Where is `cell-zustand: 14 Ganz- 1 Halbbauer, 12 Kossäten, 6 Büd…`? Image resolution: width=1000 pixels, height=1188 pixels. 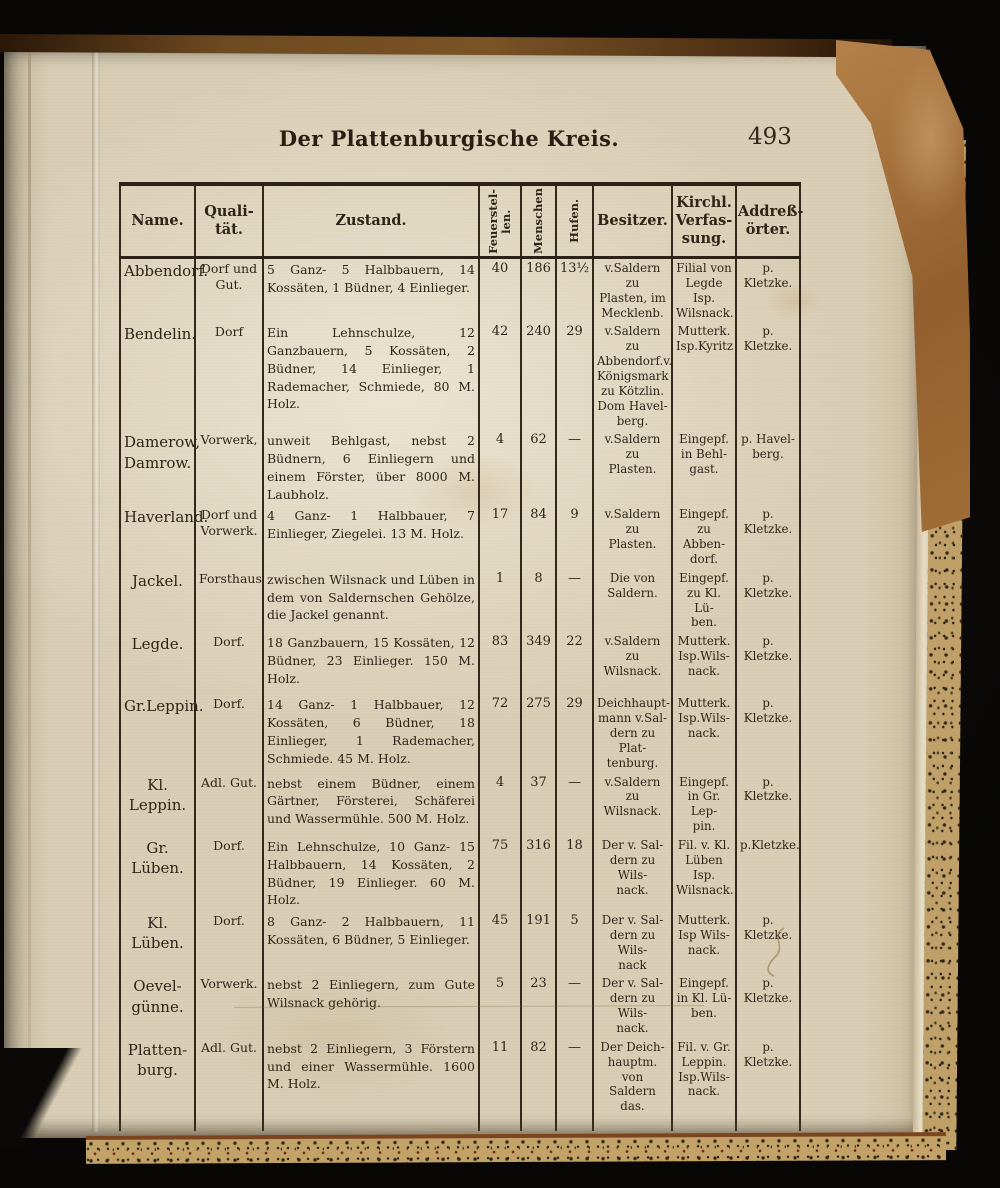
cell-zustand: 14 Ganz- 1 Halbbauer, 12 Kossäten, 6 Büd… is located at coordinates (371, 733).